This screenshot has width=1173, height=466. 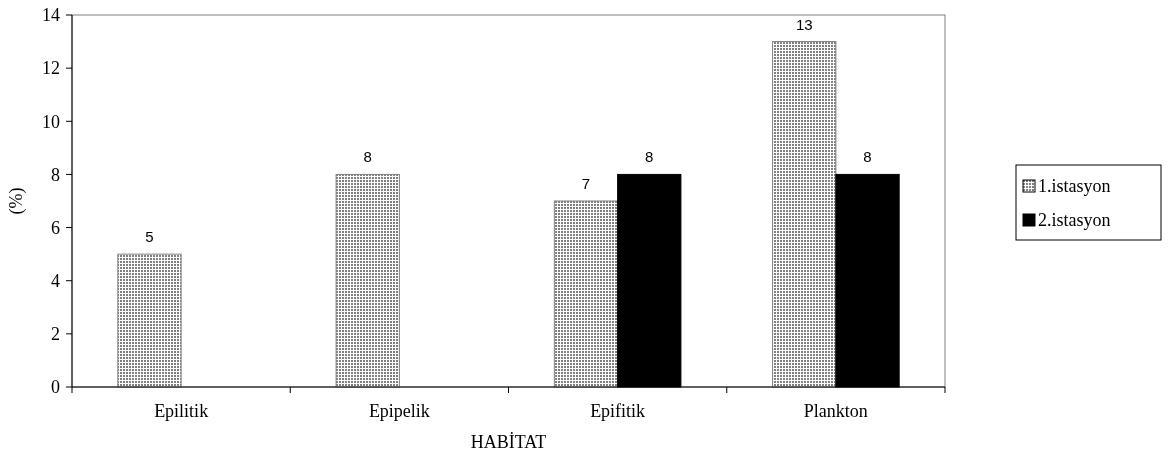 What do you see at coordinates (1074, 186) in the screenshot?
I see `legend-label: 1.istasyon` at bounding box center [1074, 186].